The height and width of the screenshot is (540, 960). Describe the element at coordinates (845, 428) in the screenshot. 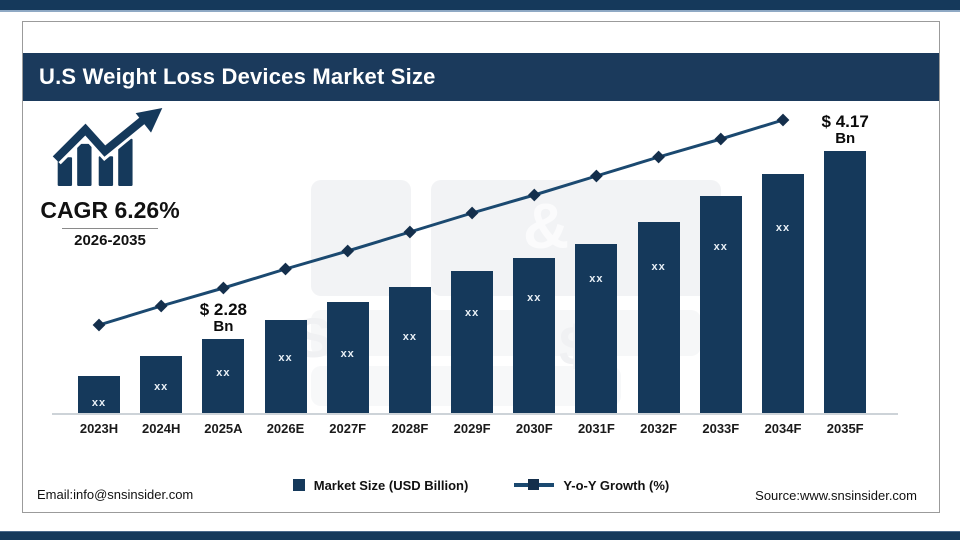

I see `x-axis-label-2035F: 2035F` at that location.